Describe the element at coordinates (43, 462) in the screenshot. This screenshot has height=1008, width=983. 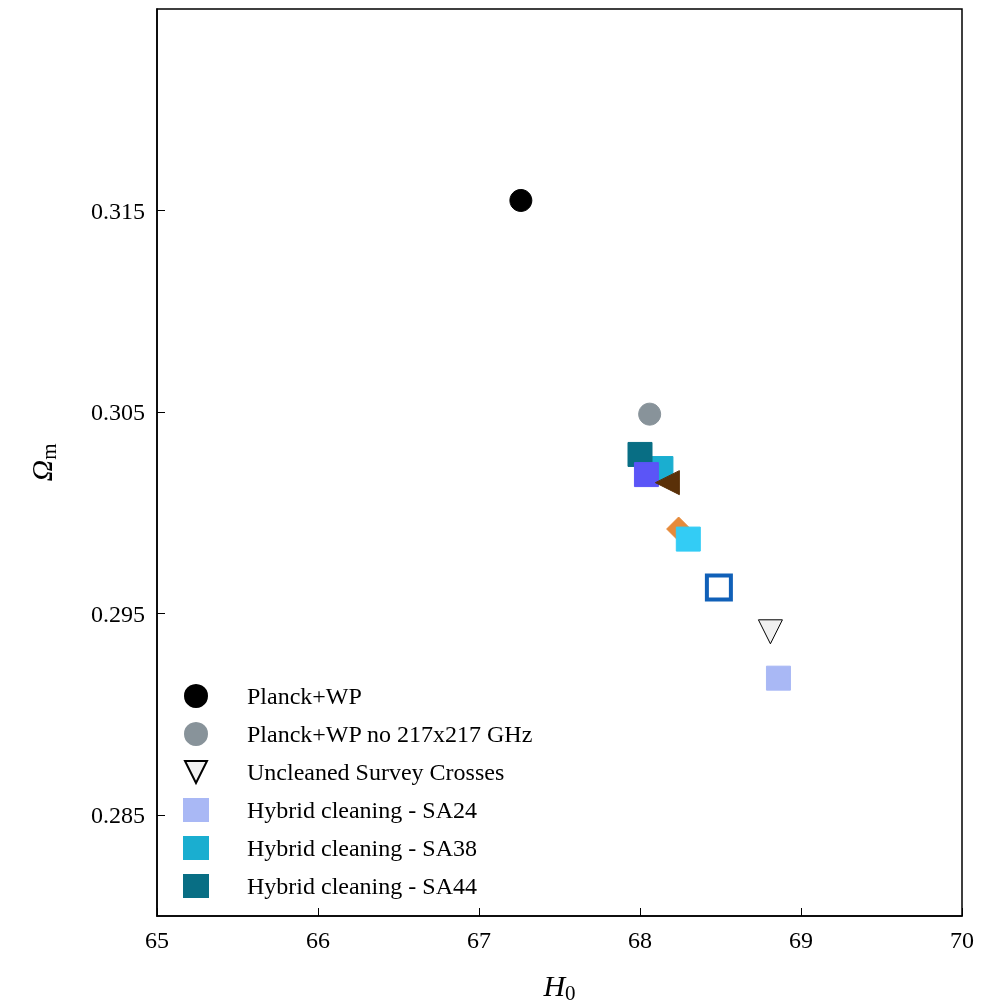
I see `y-axis-title: Ωm` at that location.